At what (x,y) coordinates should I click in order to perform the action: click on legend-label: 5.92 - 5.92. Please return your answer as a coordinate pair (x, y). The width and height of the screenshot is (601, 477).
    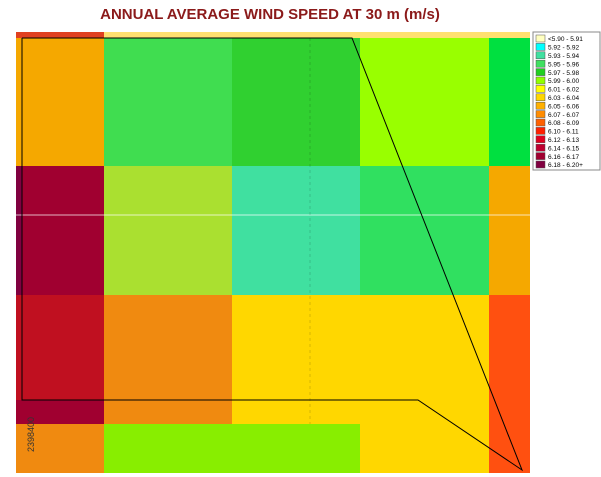
    Looking at the image, I should click on (563, 48).